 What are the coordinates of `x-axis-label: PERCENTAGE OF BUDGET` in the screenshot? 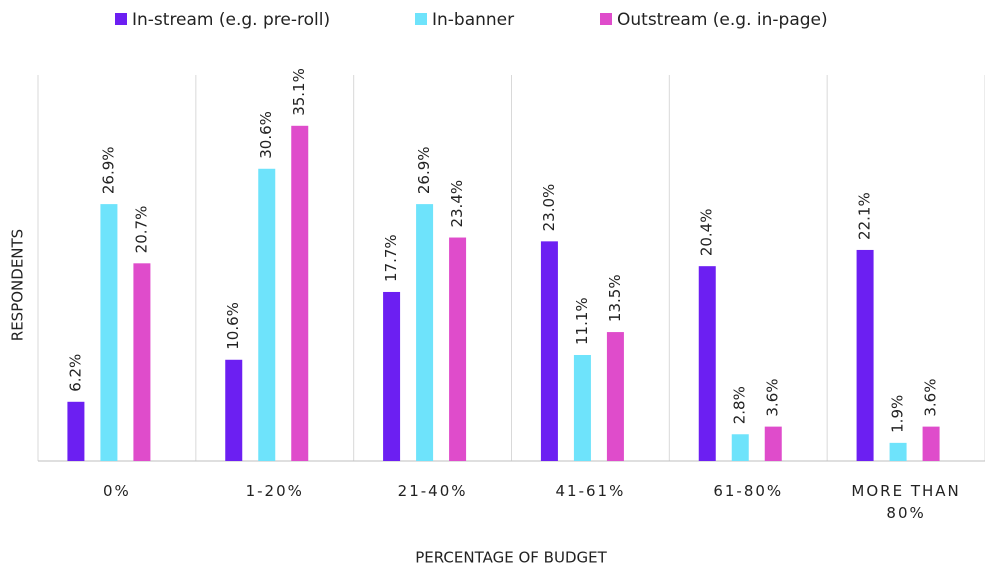 It's located at (511, 558).